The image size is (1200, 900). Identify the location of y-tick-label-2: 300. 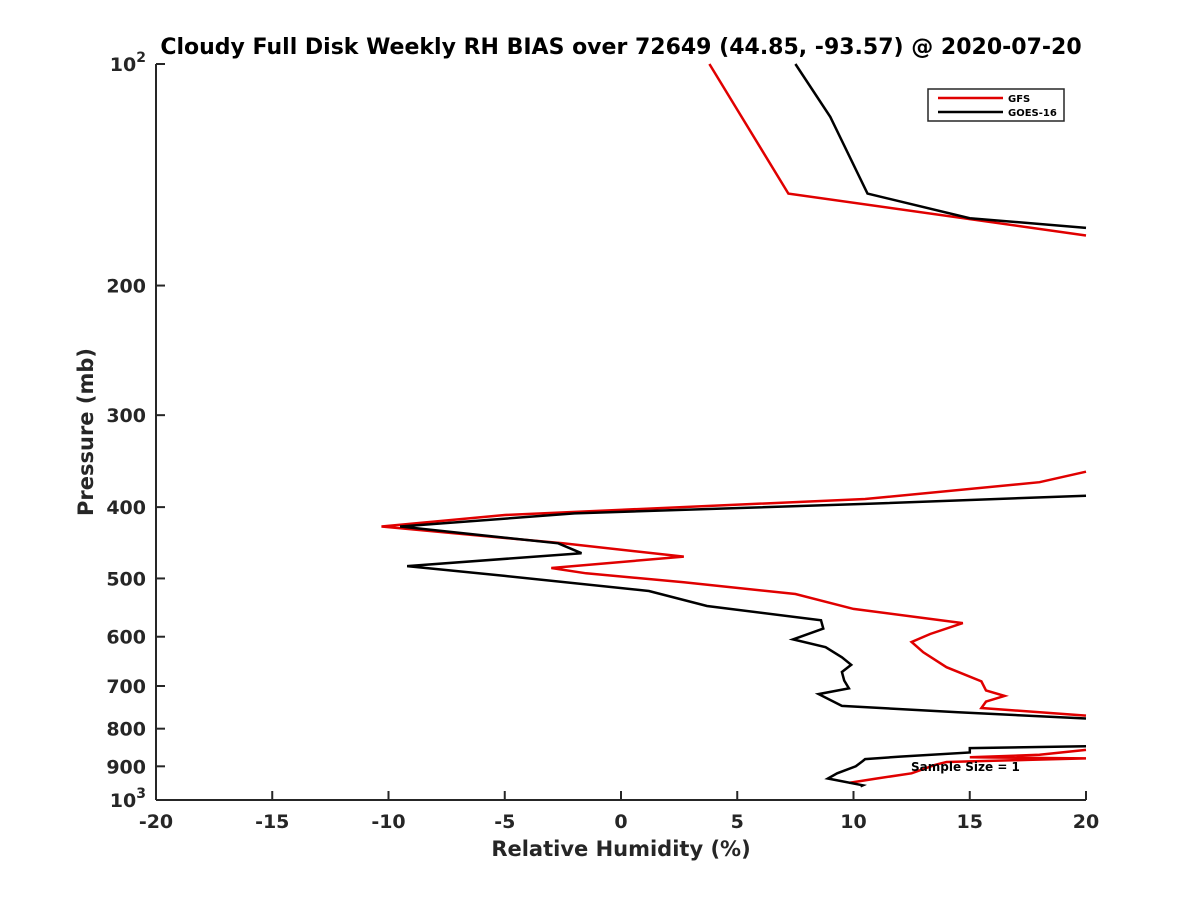
(126, 416).